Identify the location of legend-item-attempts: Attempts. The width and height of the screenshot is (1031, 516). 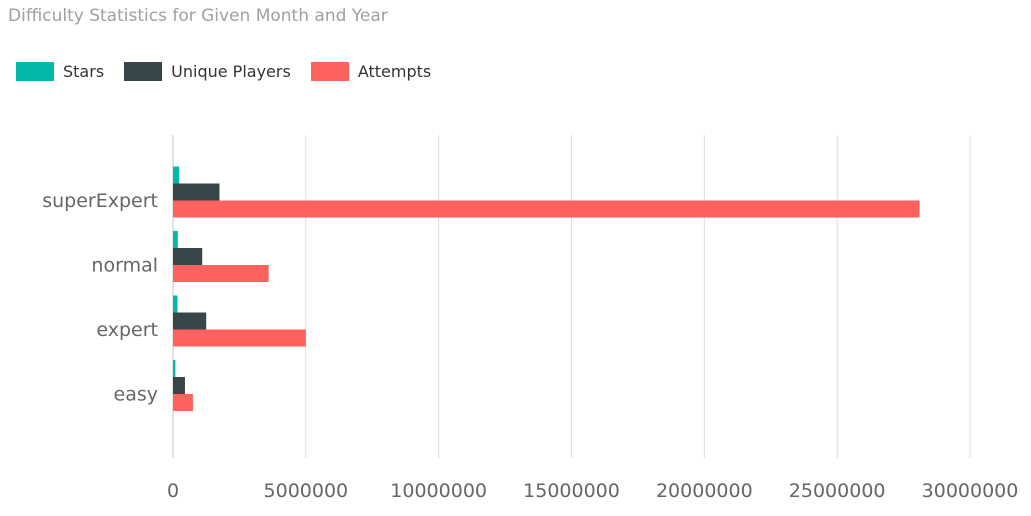
(371, 71).